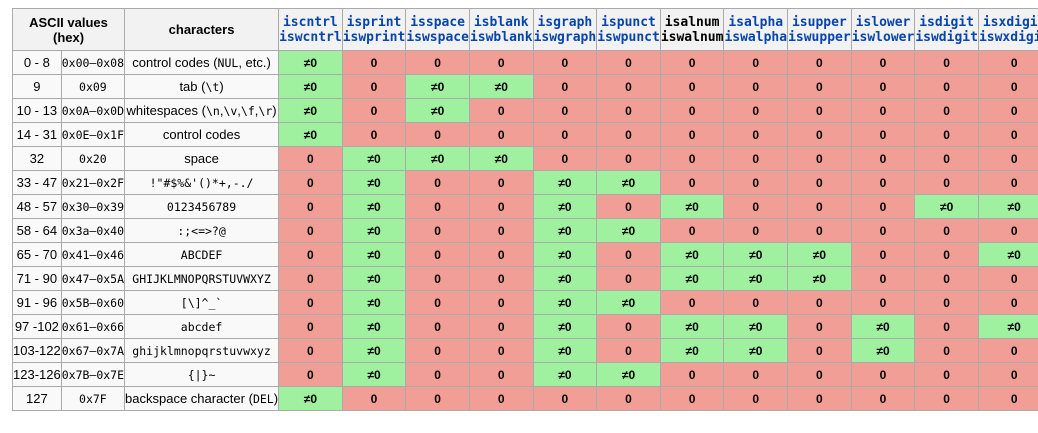 The height and width of the screenshot is (433, 1038). I want to click on header-isdigit: isdigit iswdigit, so click(946, 29).